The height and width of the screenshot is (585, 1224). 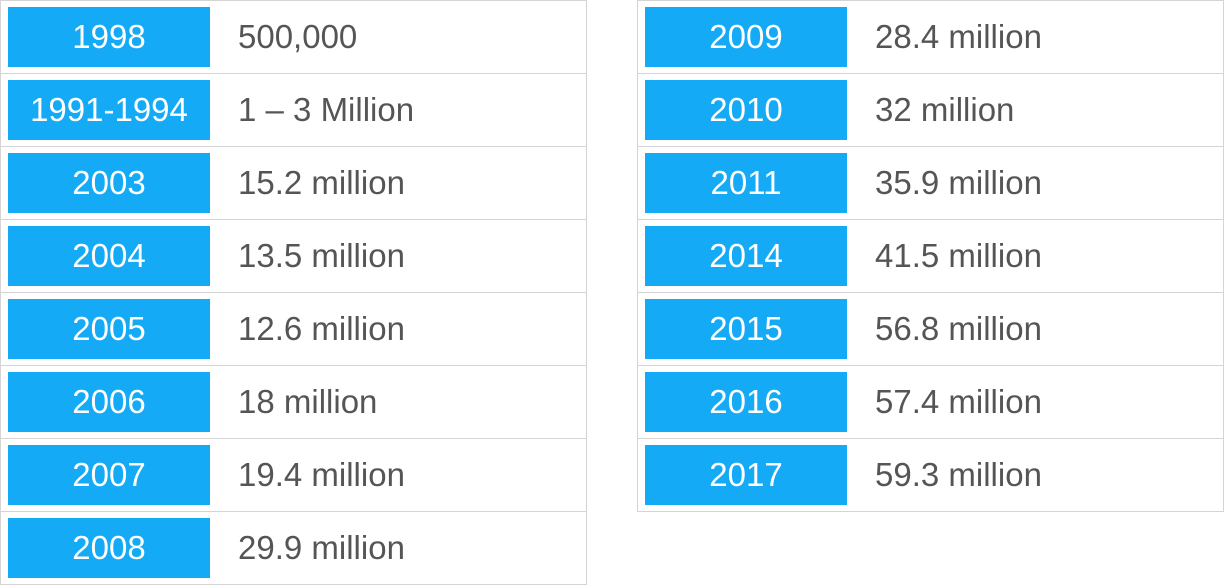 I want to click on count-value: 57.4 million, so click(x=958, y=401).